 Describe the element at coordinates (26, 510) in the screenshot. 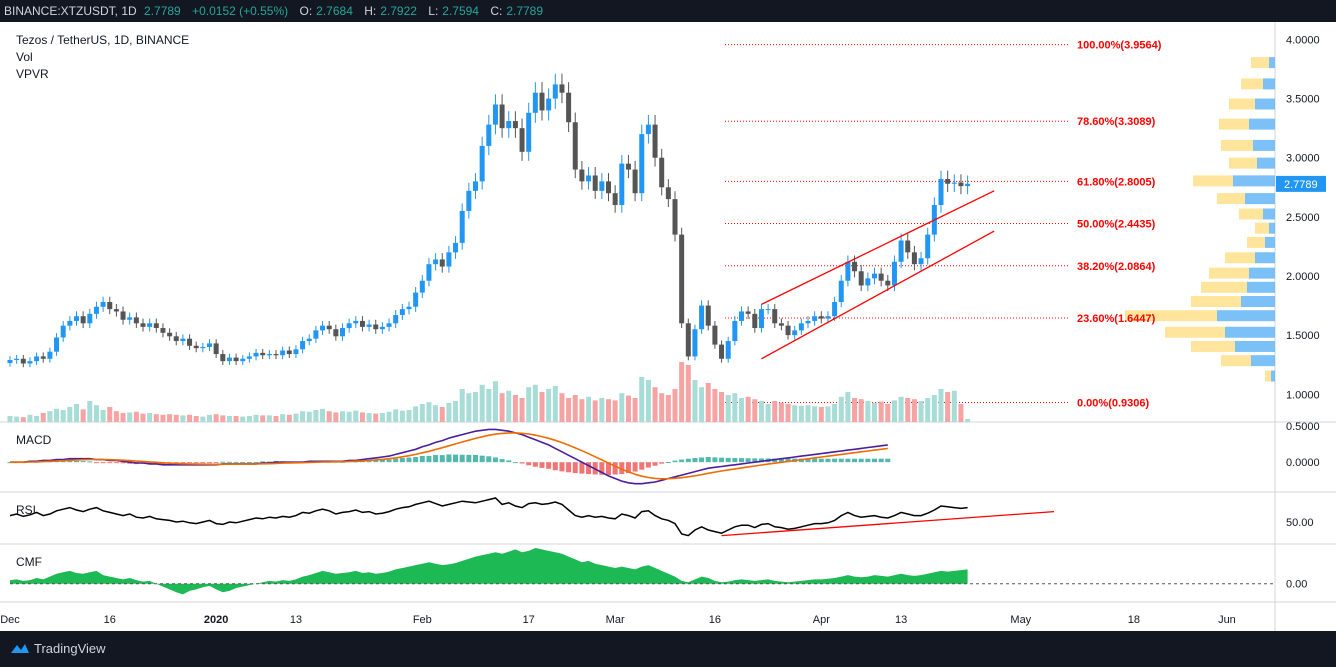

I see `rsi-pane-label: RSI` at that location.